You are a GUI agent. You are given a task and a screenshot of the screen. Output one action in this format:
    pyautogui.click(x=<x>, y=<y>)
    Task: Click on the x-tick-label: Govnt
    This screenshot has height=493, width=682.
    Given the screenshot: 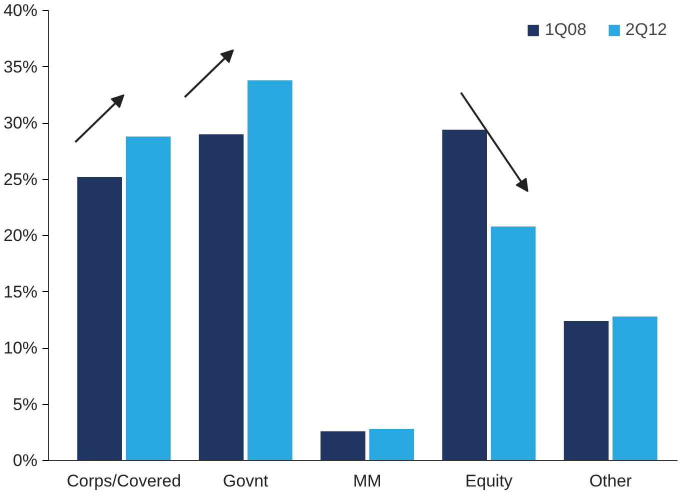 What is the action you would take?
    pyautogui.click(x=245, y=481)
    